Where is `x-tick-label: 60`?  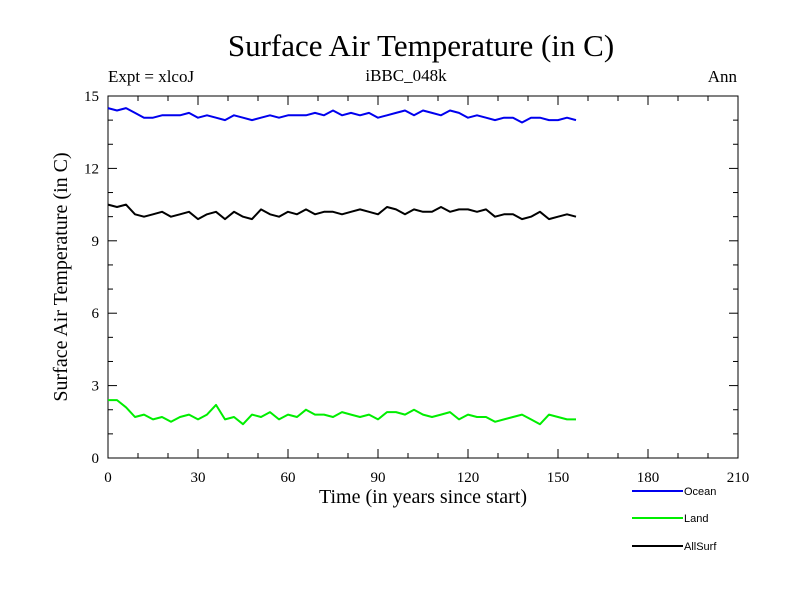 x-tick-label: 60 is located at coordinates (288, 478).